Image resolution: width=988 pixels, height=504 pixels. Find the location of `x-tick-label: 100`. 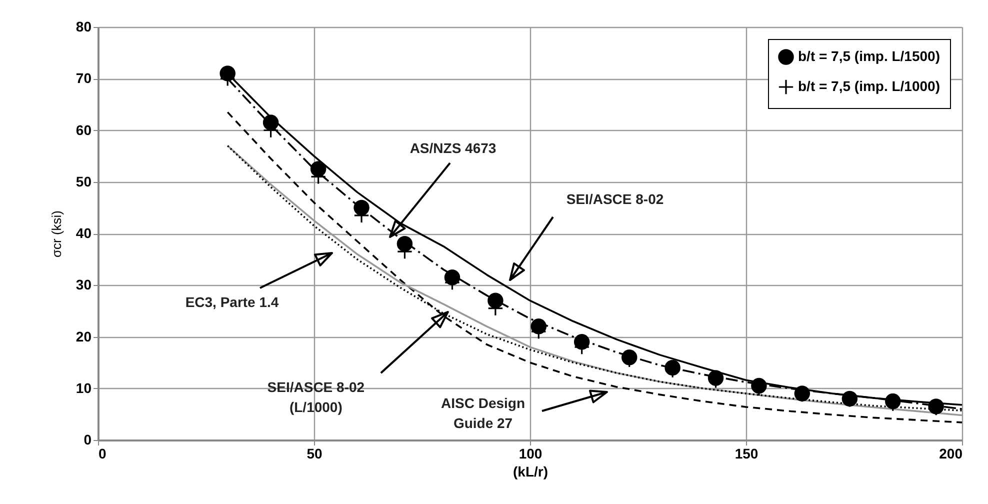

x-tick-label: 100 is located at coordinates (530, 454).